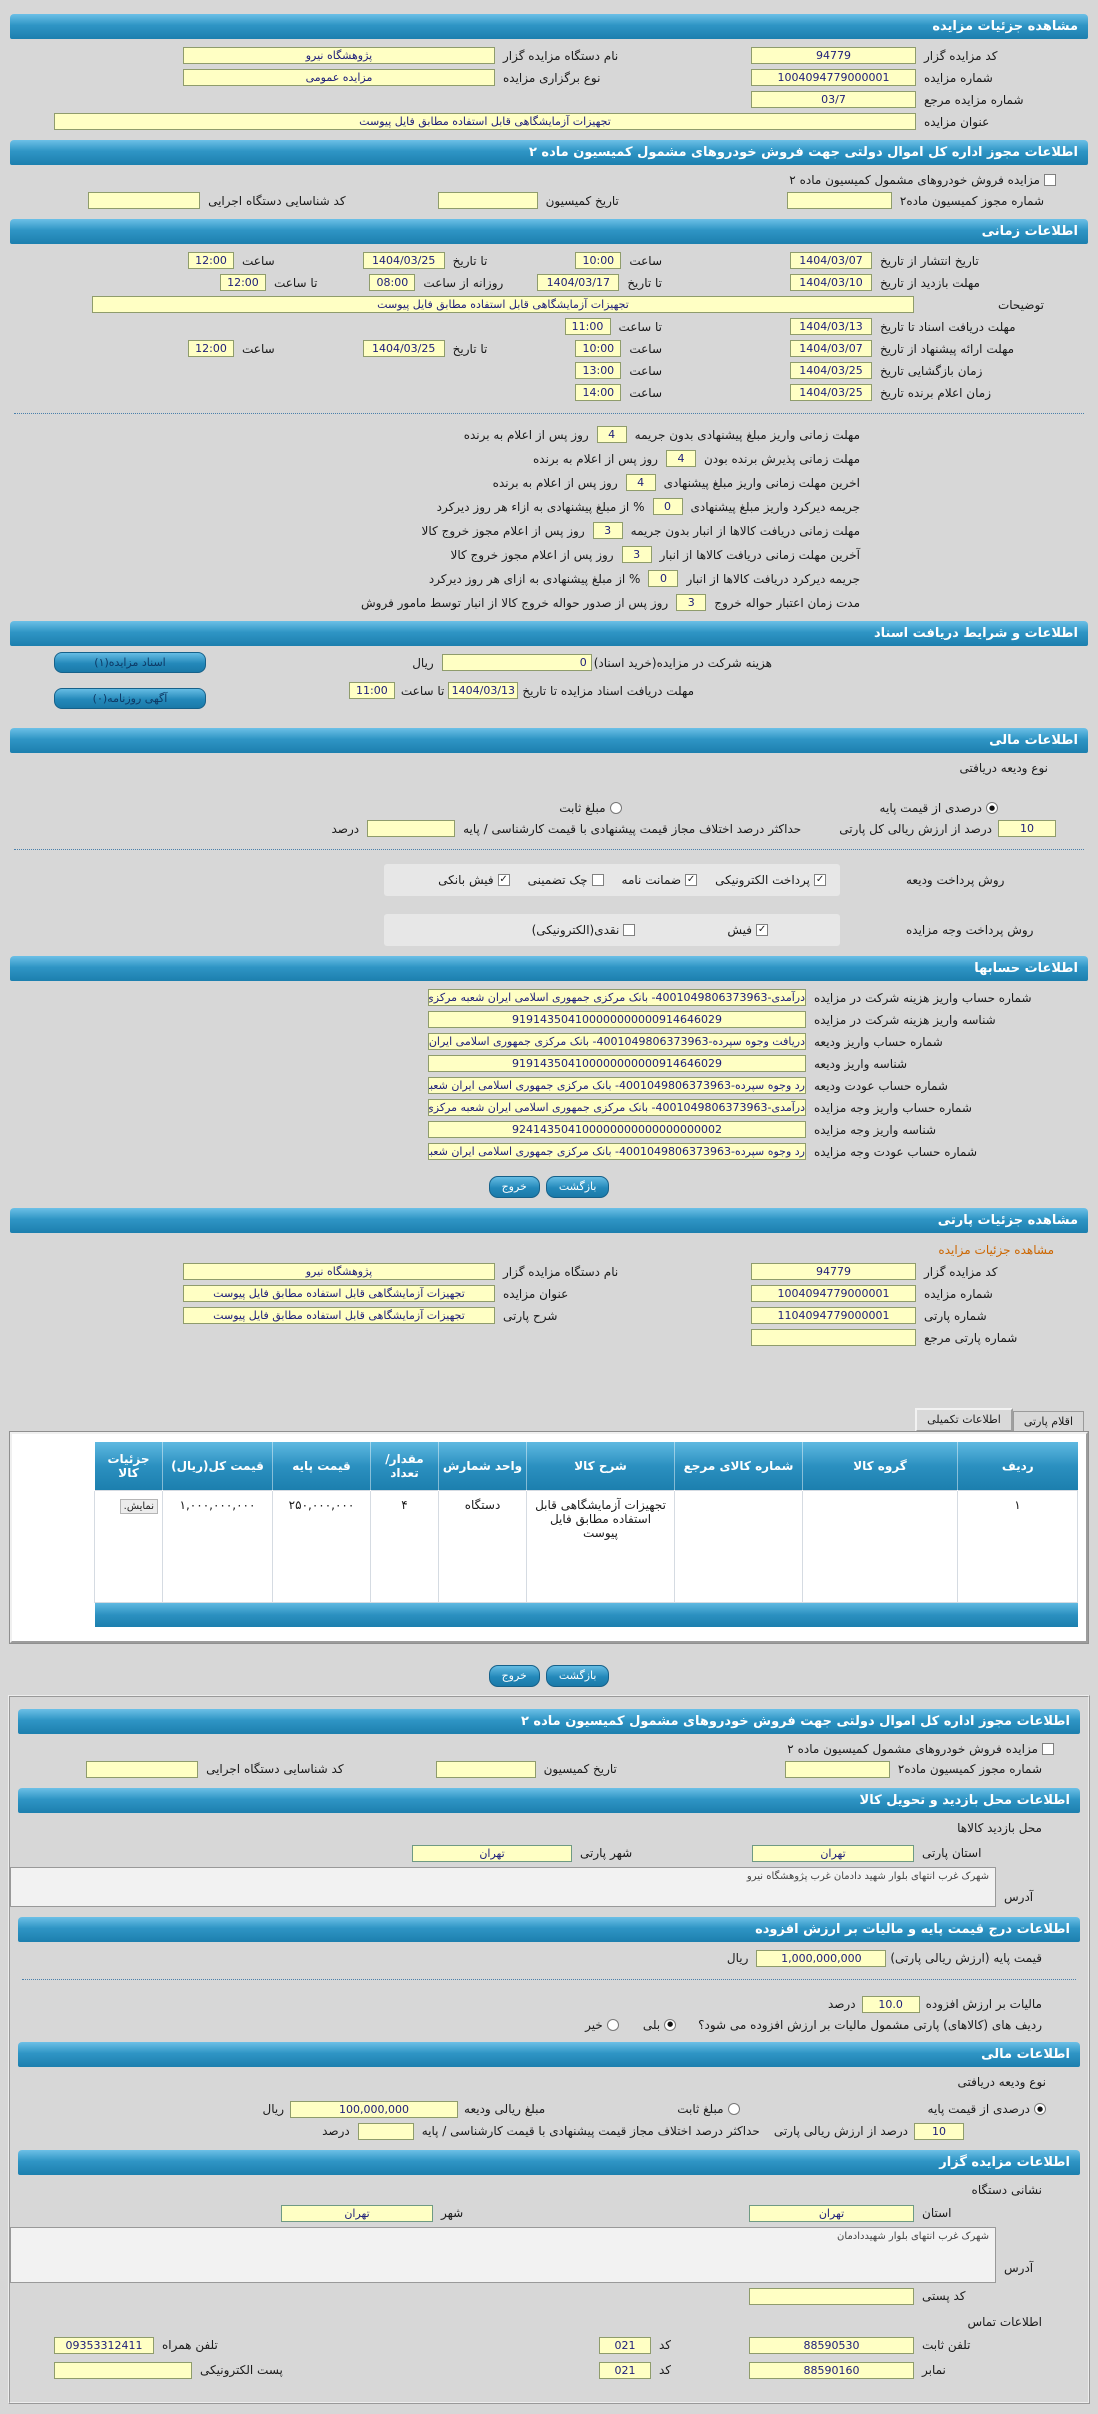 This screenshot has width=1098, height=2414. I want to click on docs-receive-time-field: 11:00, so click(587, 326).